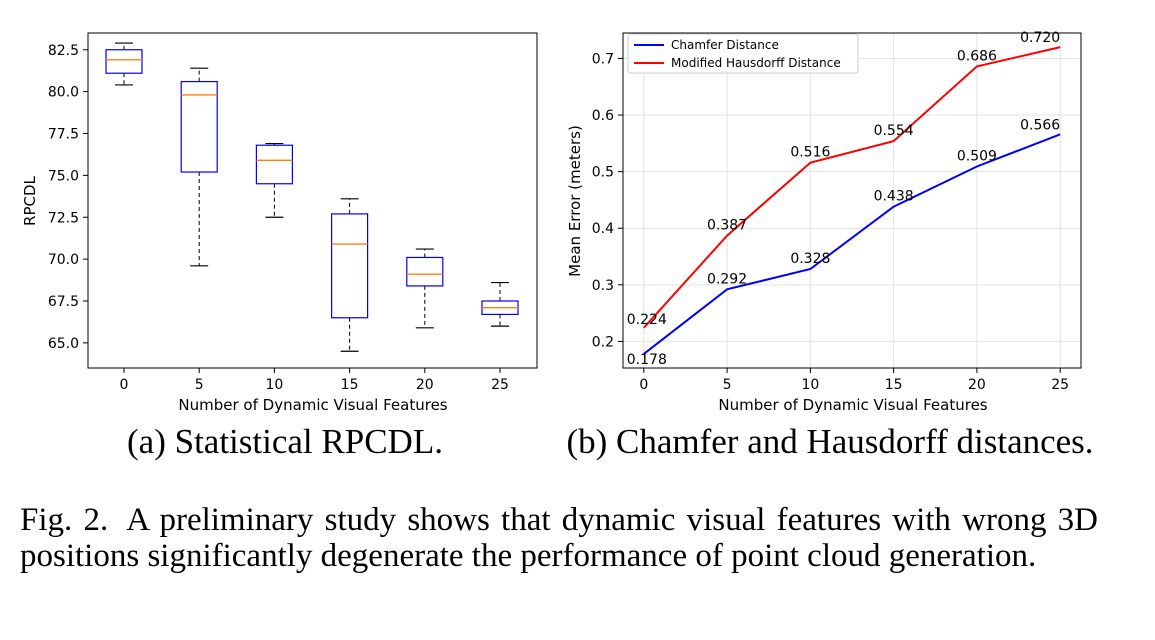  Describe the element at coordinates (124, 385) in the screenshot. I see `boxplot-x-tick-label: 0` at that location.